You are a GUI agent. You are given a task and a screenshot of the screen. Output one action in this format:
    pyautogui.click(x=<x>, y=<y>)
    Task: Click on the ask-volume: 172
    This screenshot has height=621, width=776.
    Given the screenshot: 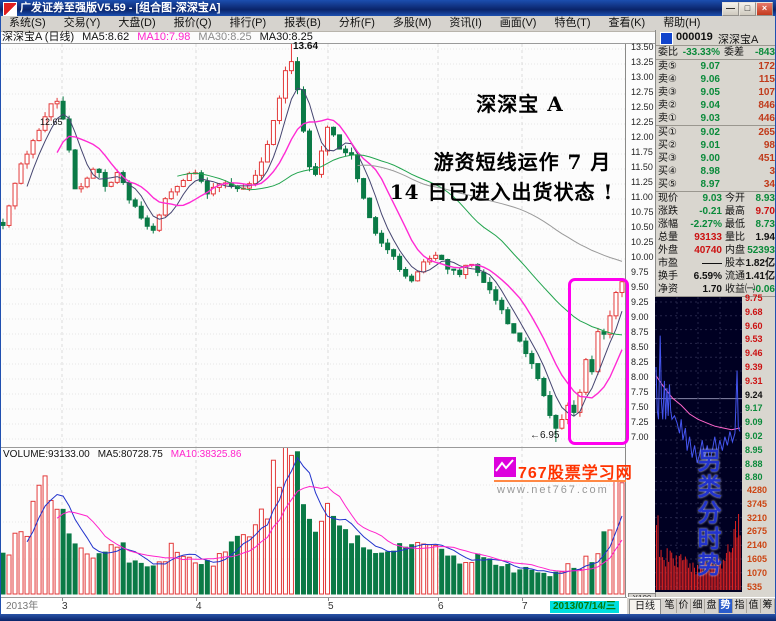 What is the action you would take?
    pyautogui.click(x=766, y=66)
    